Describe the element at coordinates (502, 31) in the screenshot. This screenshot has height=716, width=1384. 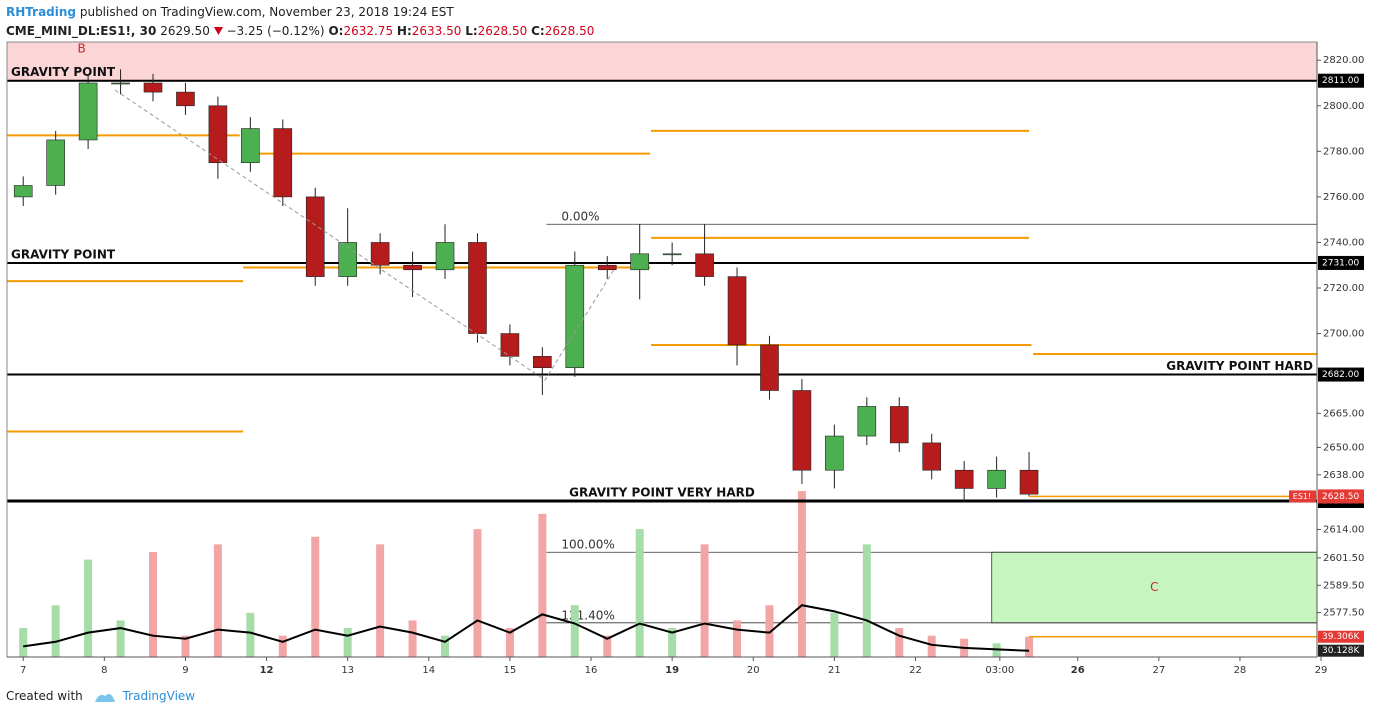
I see `low: 2628.50` at that location.